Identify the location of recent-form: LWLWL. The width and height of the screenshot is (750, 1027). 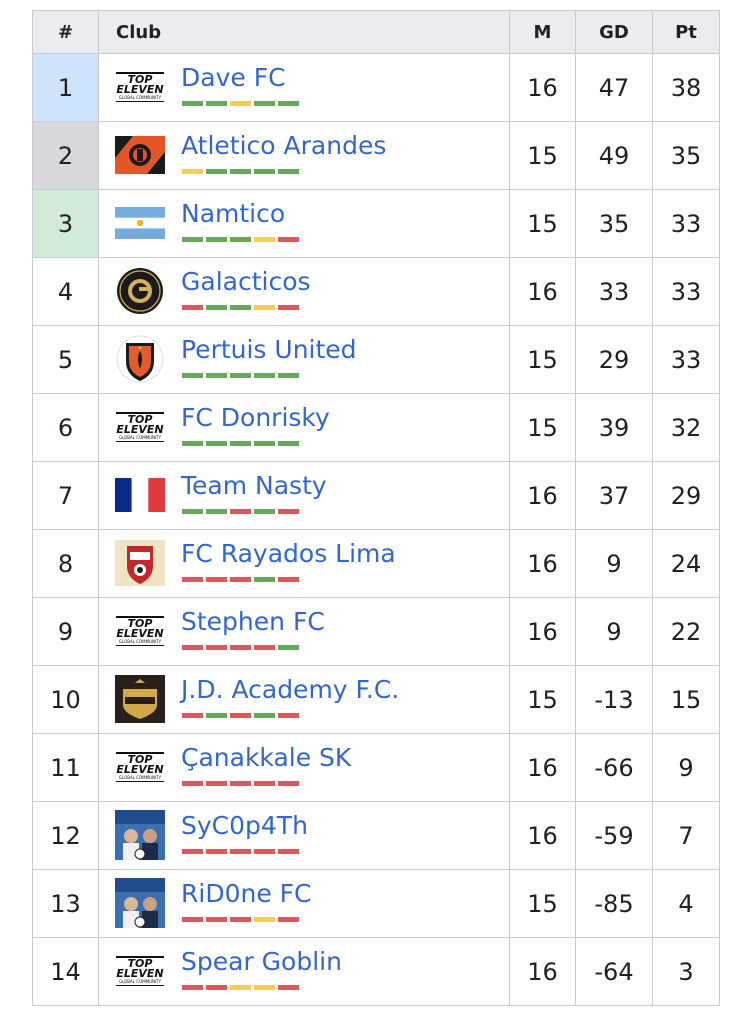
(240, 715).